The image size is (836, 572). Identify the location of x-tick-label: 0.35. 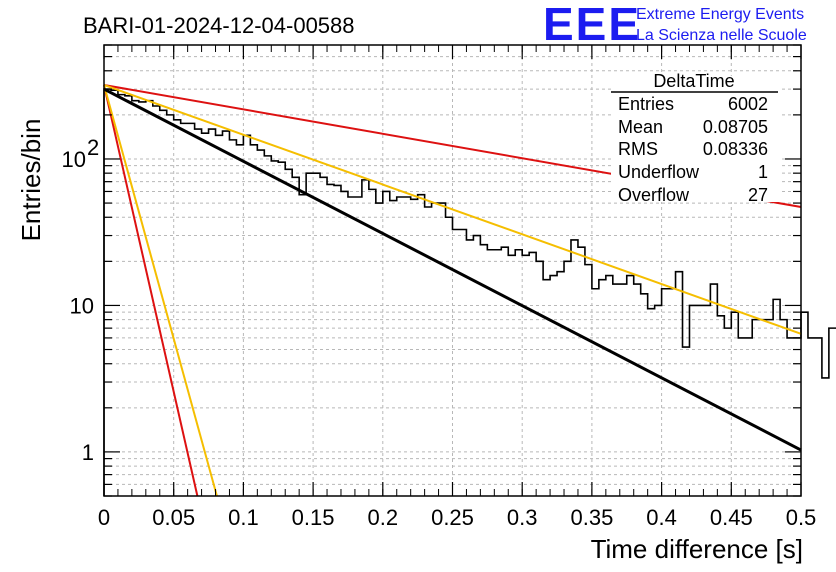
(591, 517).